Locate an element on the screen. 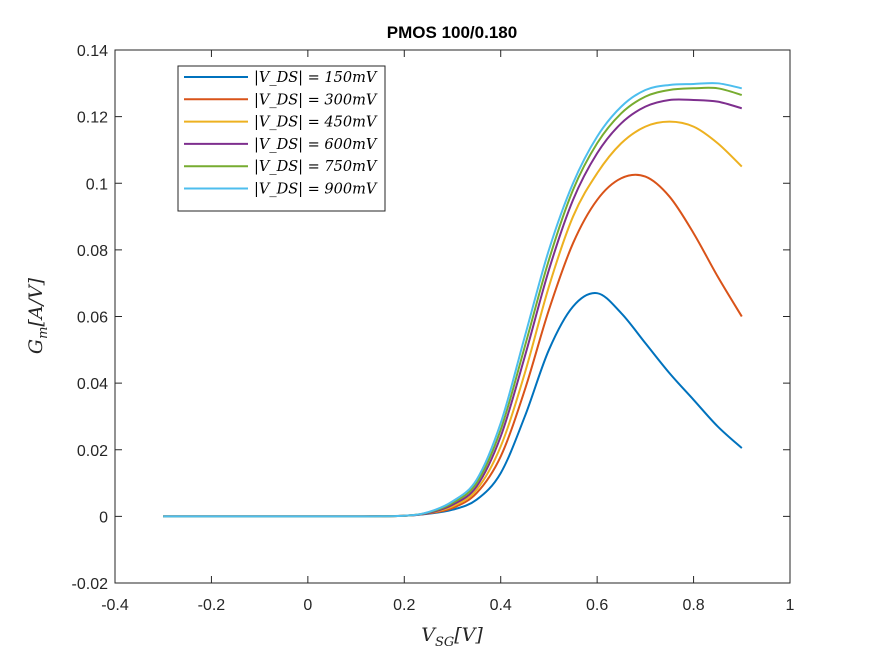 Image resolution: width=875 pixels, height=656 pixels. x-tick-label: 1 is located at coordinates (790, 605).